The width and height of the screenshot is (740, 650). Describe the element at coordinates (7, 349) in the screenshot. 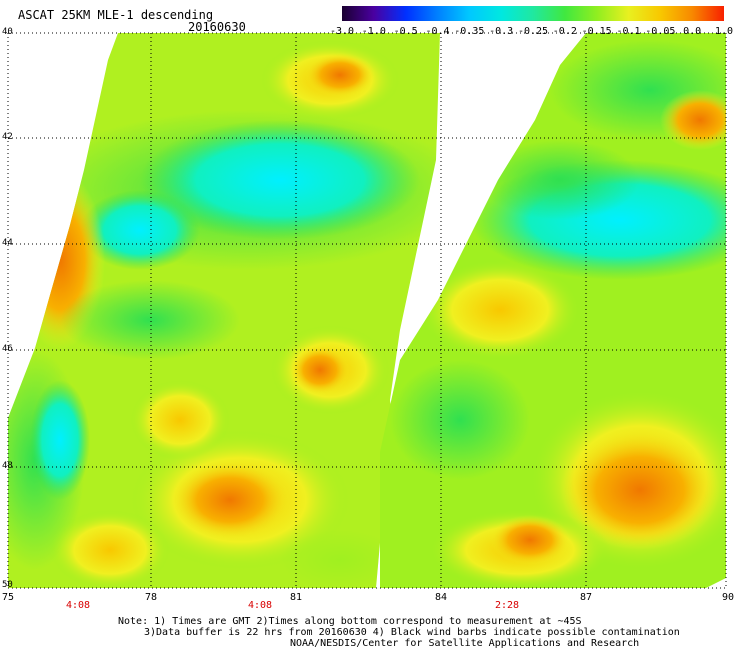

I see `lat-label-46: 46` at that location.